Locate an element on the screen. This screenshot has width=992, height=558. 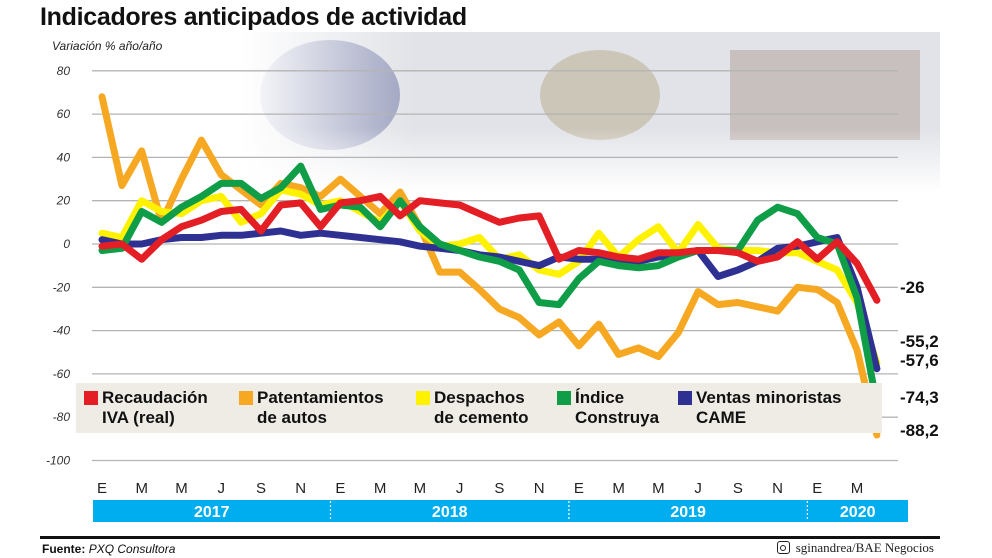
credit-text: sginandrea/BAE Negocios is located at coordinates (864, 547).